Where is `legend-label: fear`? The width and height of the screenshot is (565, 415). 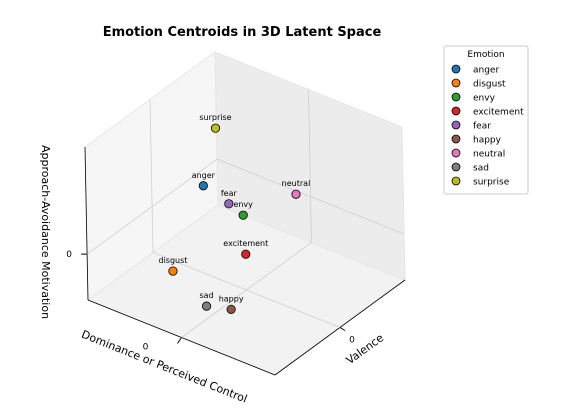 legend-label: fear is located at coordinates (482, 127).